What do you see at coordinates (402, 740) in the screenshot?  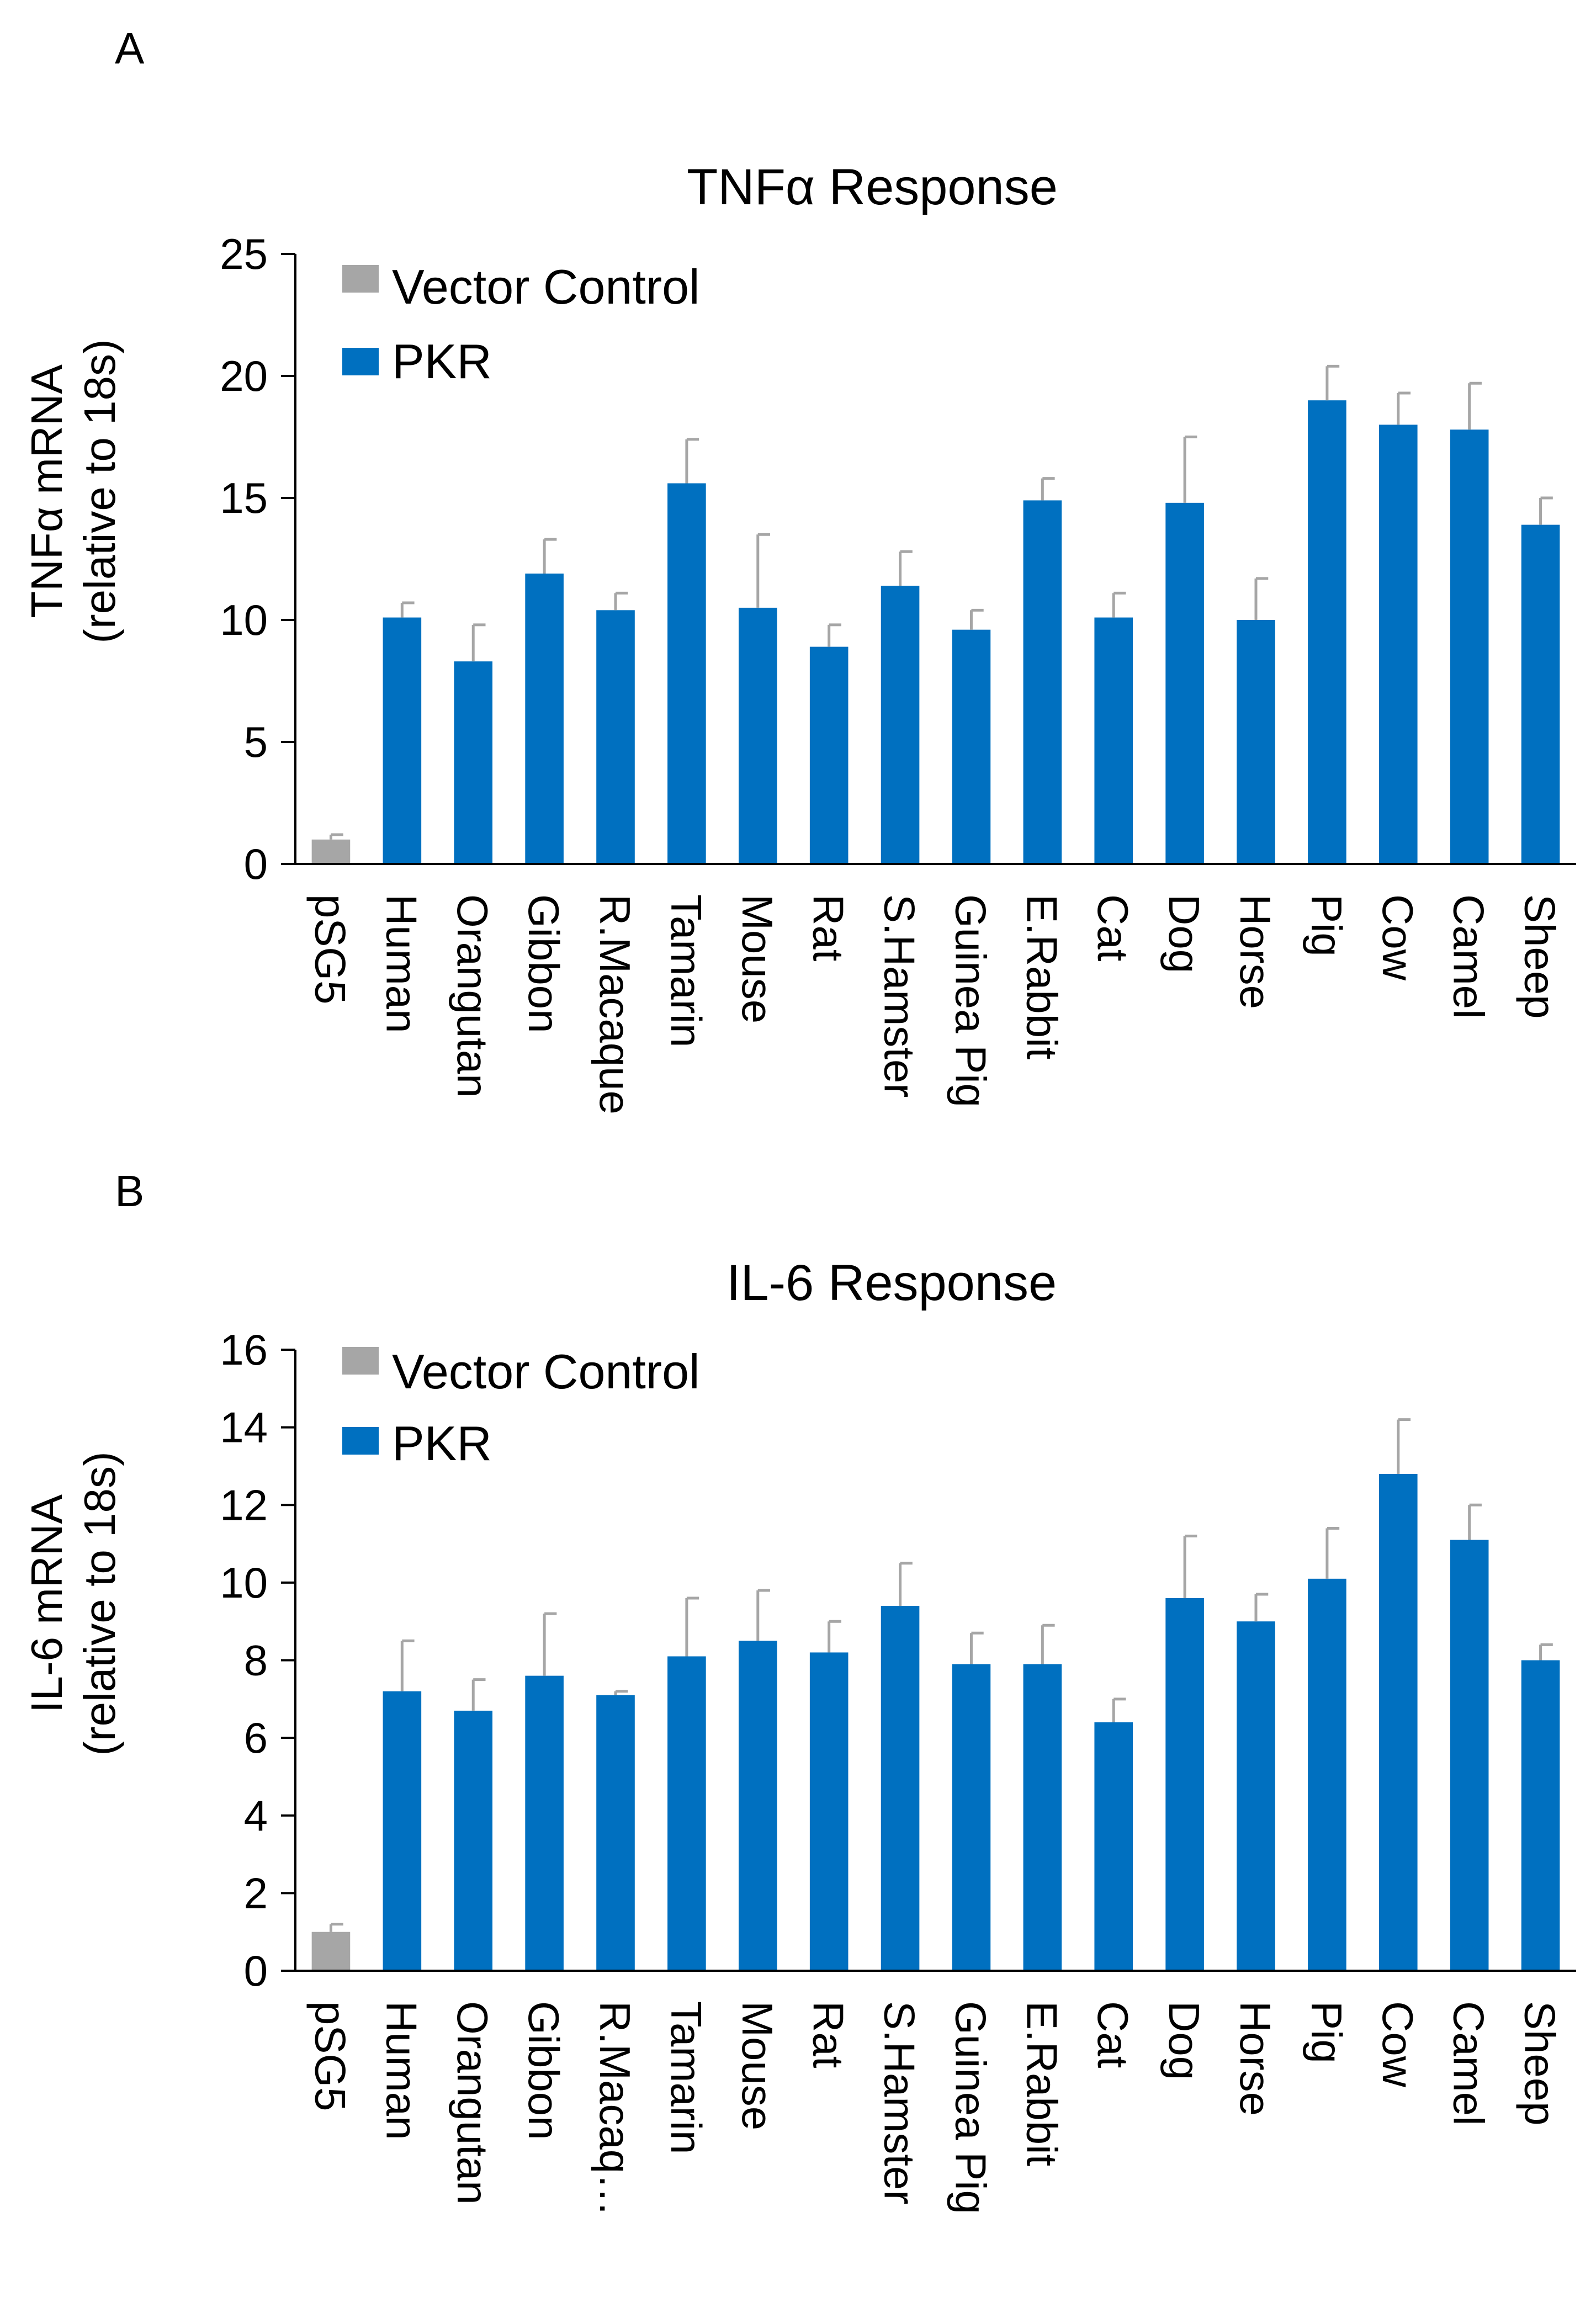 I see `bar-a-human` at bounding box center [402, 740].